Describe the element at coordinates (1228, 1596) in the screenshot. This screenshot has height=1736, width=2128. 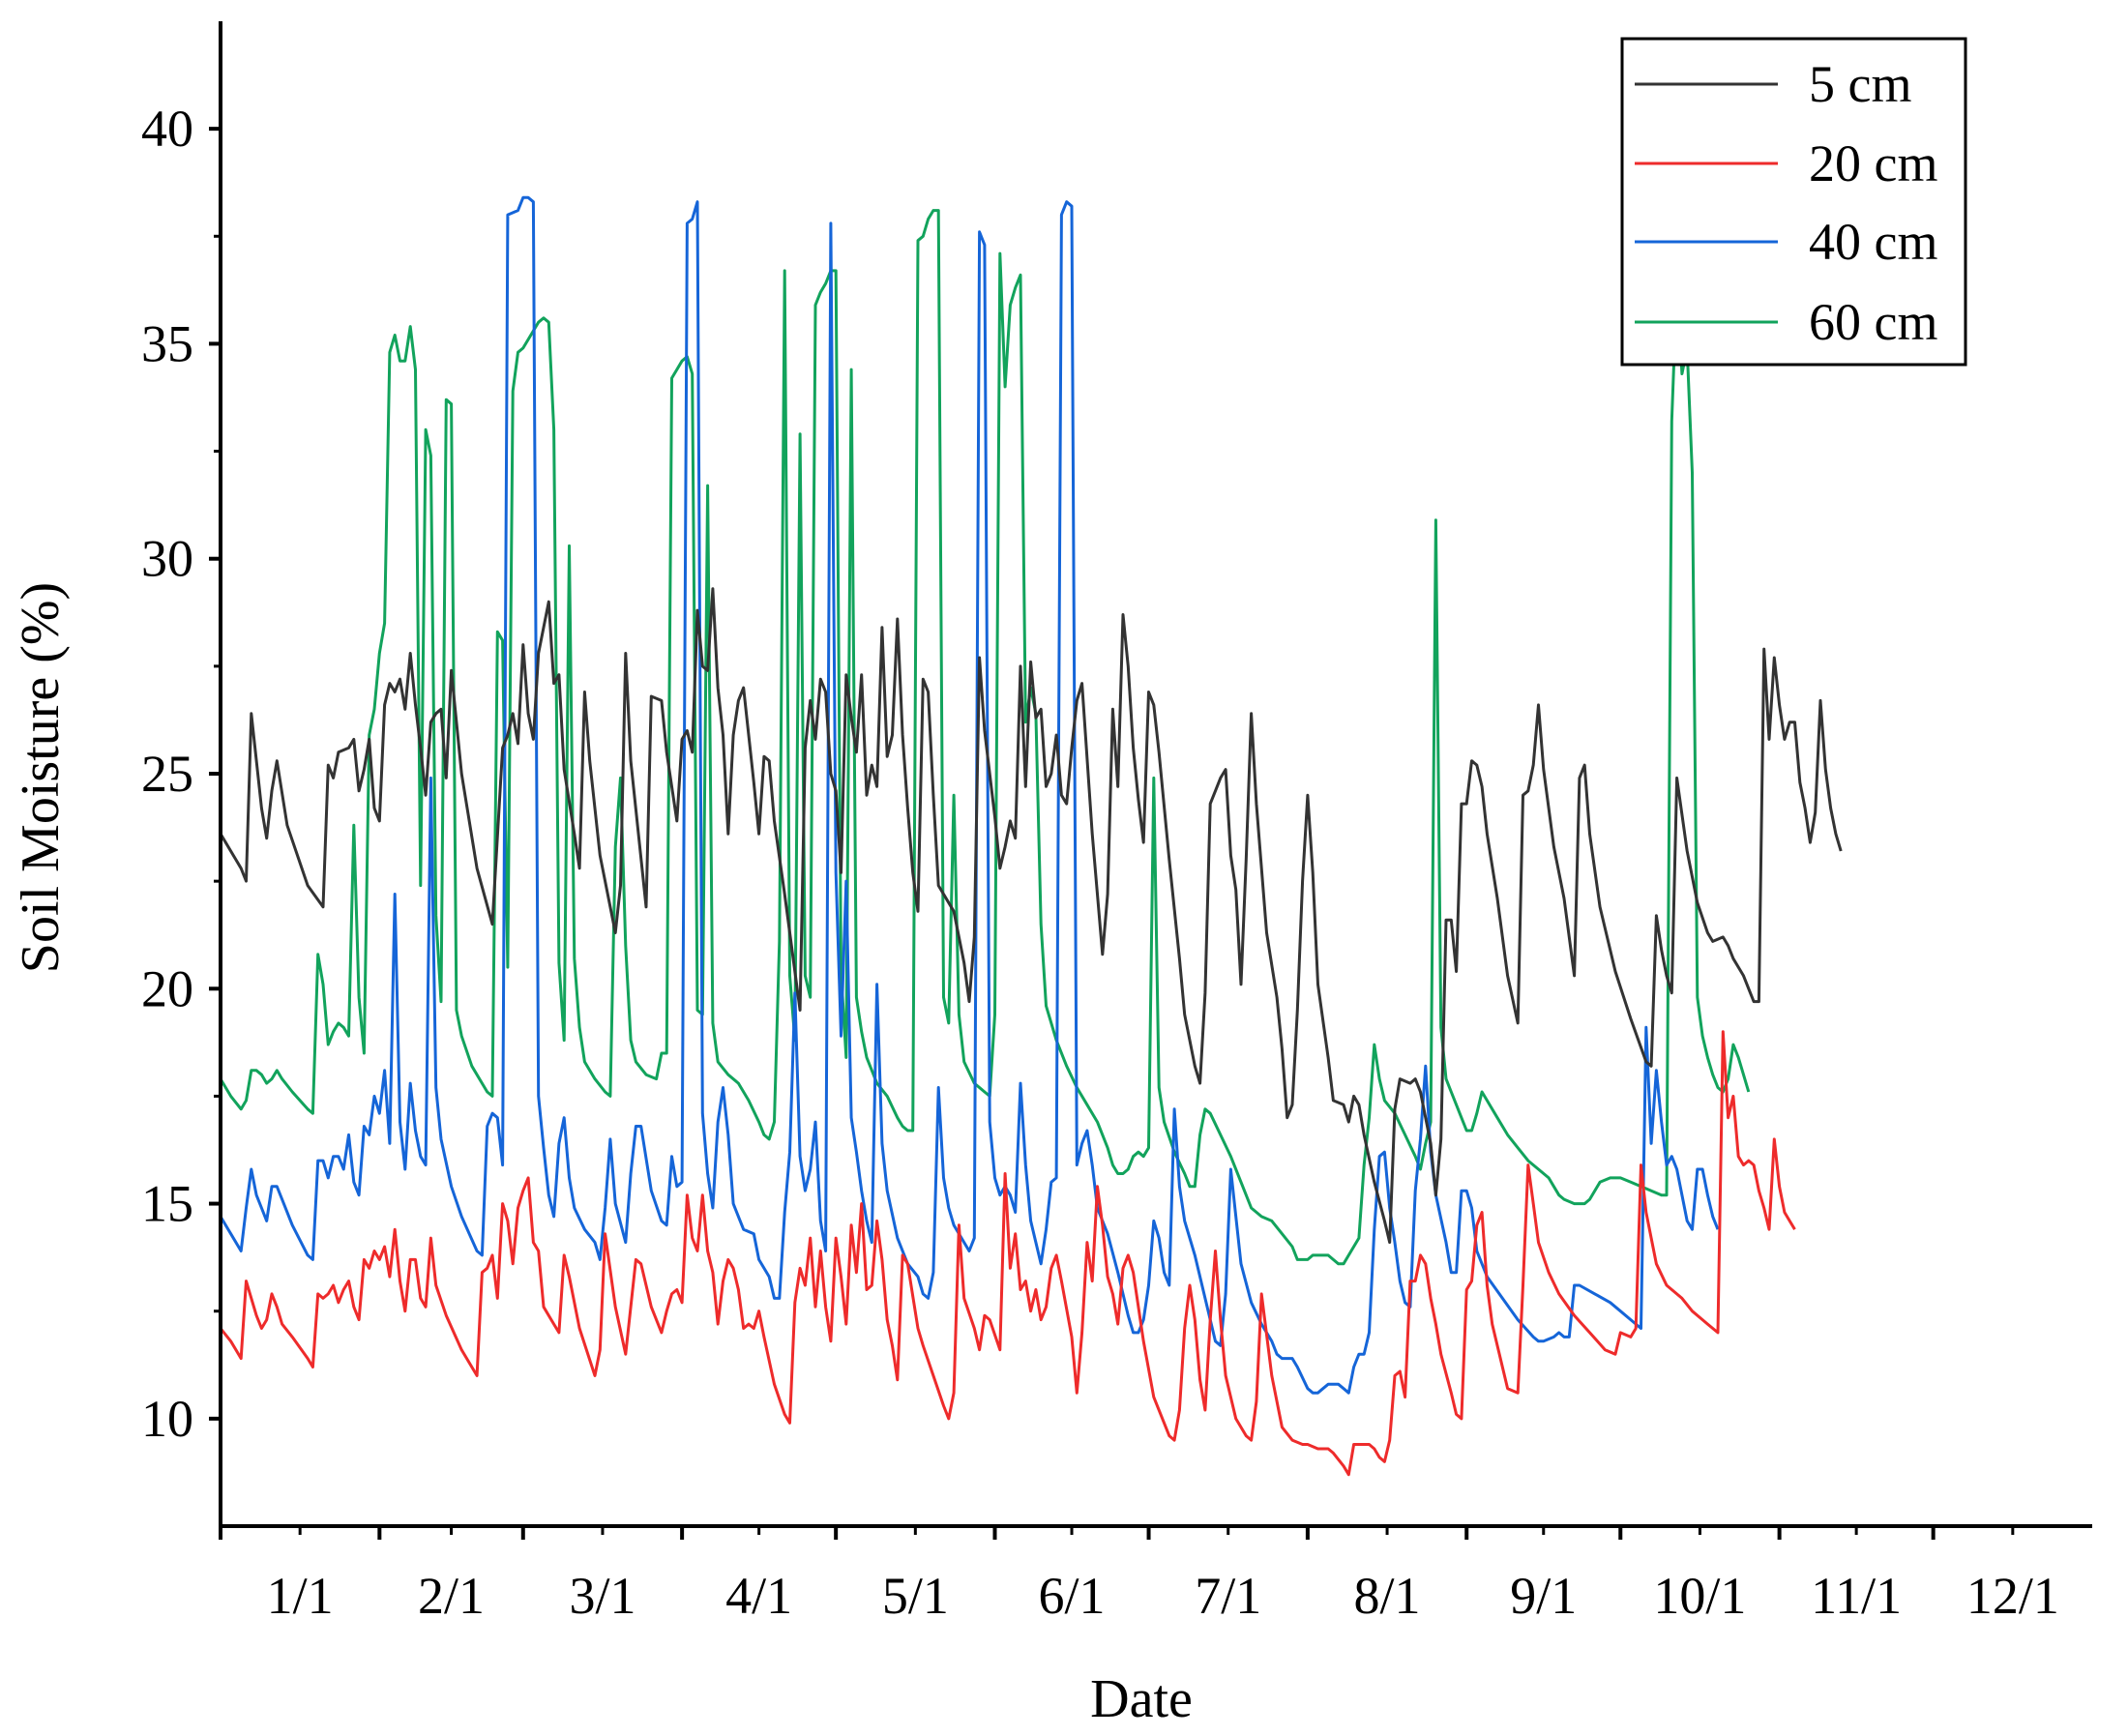
I see `x-tick-label: 7/1` at that location.